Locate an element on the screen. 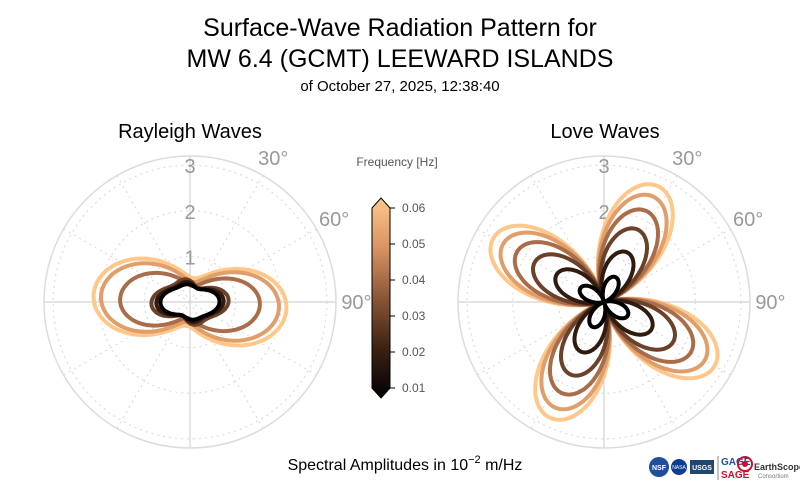 Image resolution: width=800 pixels, height=493 pixels. earthscope-logo is located at coordinates (745, 464).